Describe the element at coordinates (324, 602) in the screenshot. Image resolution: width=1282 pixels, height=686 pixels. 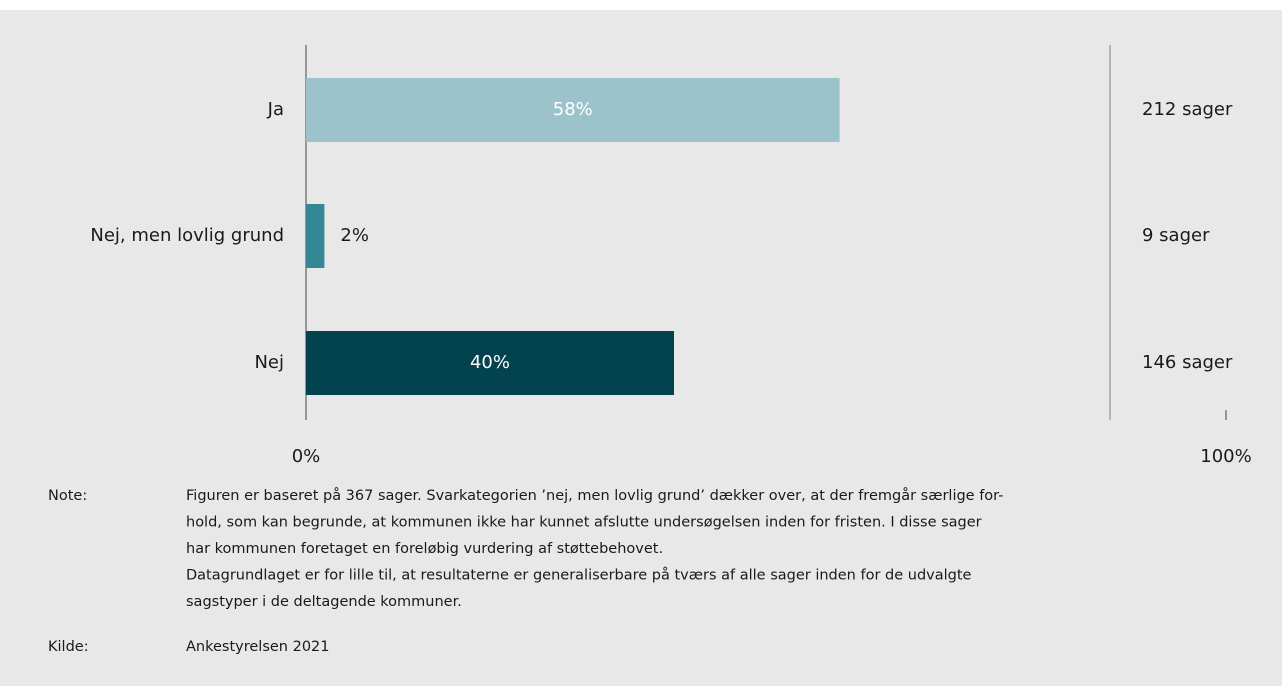
I see `note-line: sagstyper i de deltagende kommuner.` at that location.